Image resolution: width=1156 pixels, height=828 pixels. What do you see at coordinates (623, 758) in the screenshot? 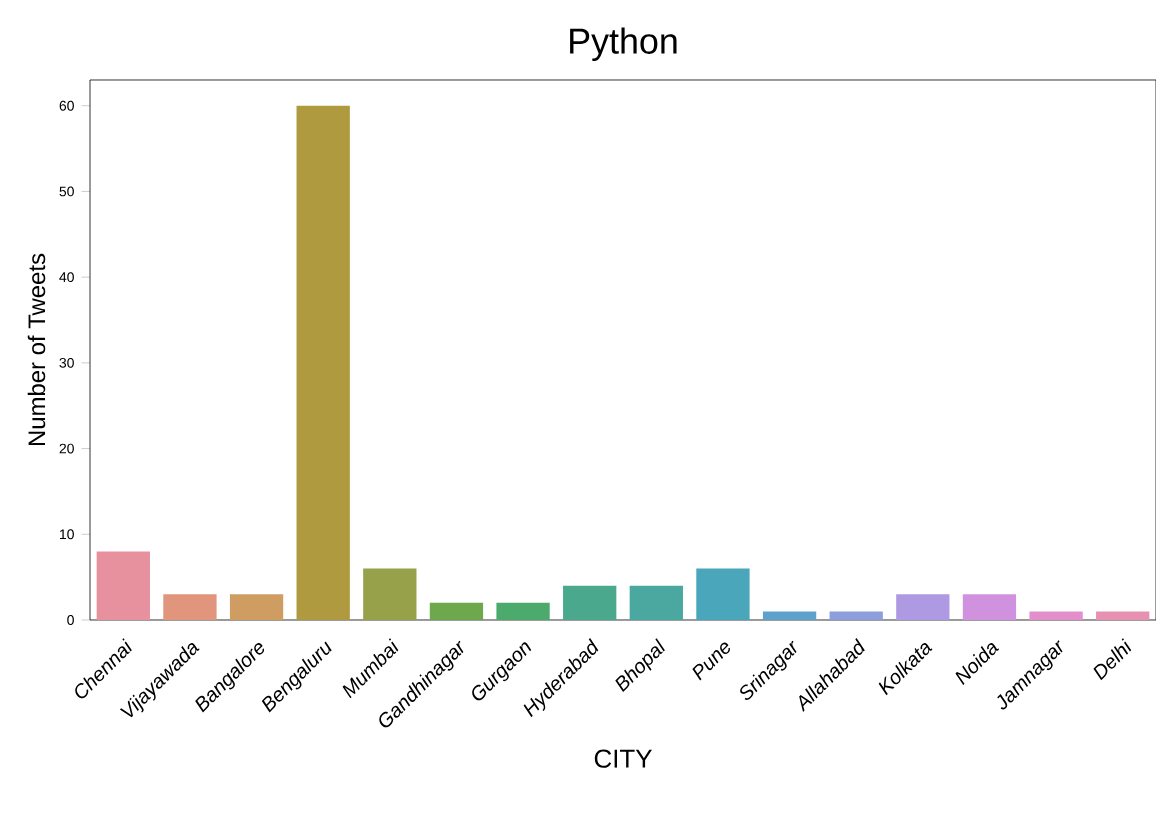
I see `x-axis-title: CITY` at bounding box center [623, 758].